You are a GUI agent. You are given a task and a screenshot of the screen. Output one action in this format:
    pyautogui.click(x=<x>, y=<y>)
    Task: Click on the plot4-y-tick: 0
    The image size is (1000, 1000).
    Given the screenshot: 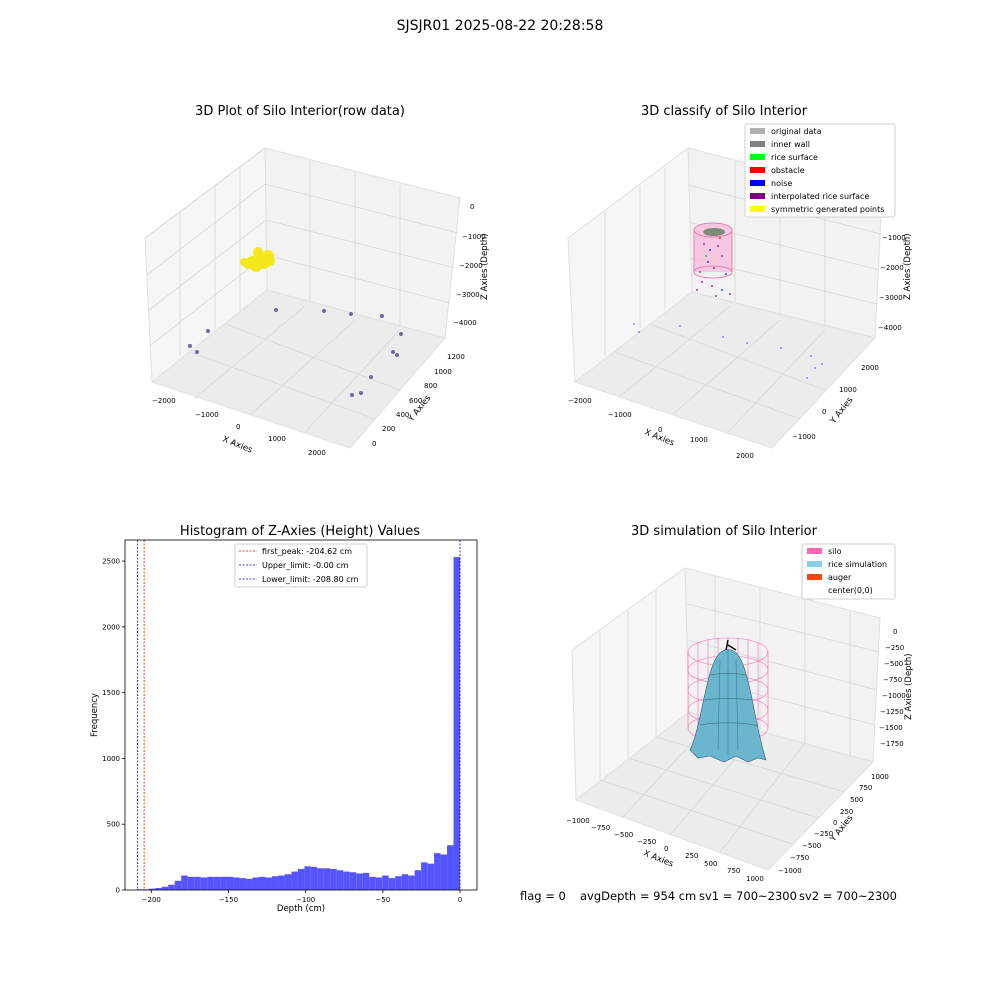 What is the action you would take?
    pyautogui.click(x=835, y=823)
    